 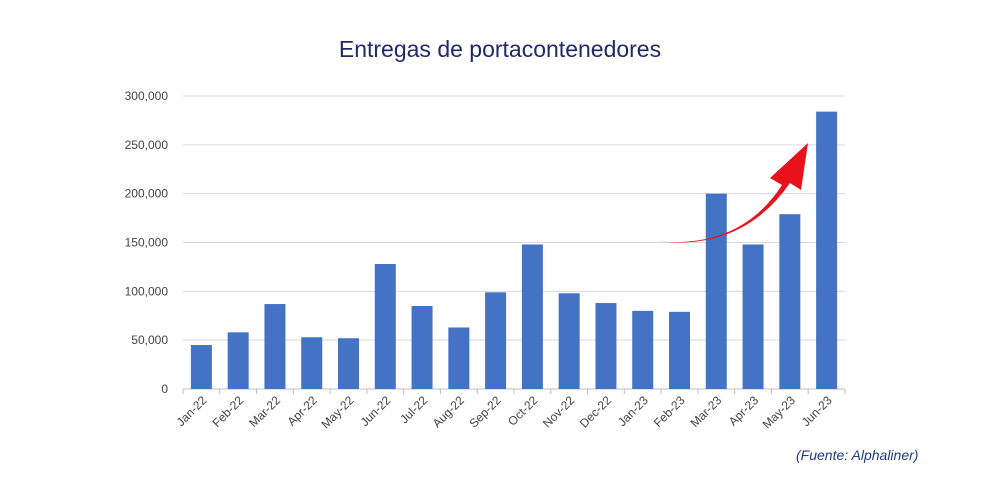 I want to click on x-tick-label: Apr-23, so click(x=744, y=411).